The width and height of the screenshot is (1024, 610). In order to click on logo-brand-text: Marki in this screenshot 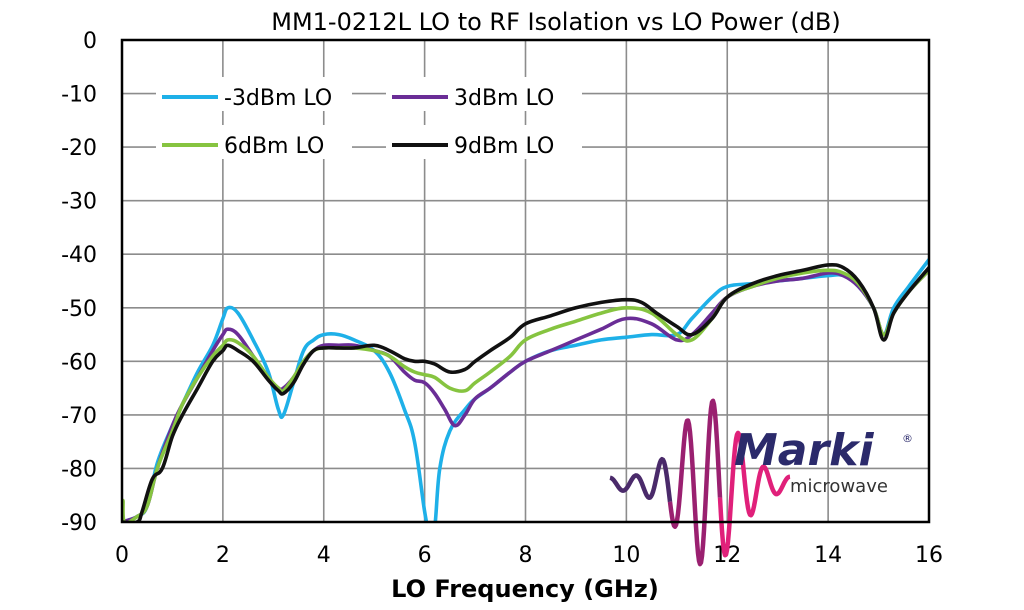, I will do `click(804, 450)`.